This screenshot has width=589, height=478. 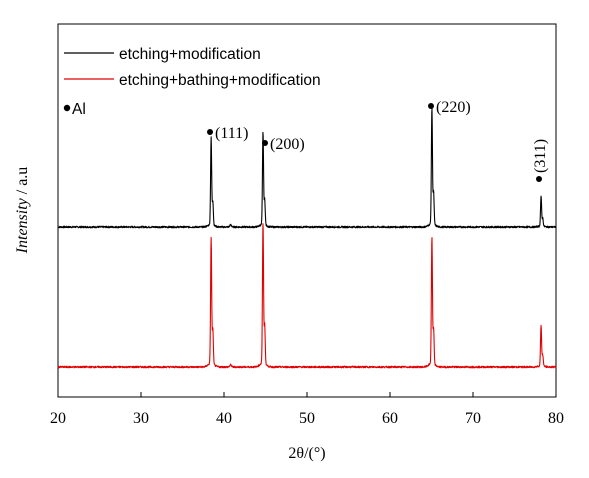 I want to click on peak-label-220: (220), so click(x=453, y=107).